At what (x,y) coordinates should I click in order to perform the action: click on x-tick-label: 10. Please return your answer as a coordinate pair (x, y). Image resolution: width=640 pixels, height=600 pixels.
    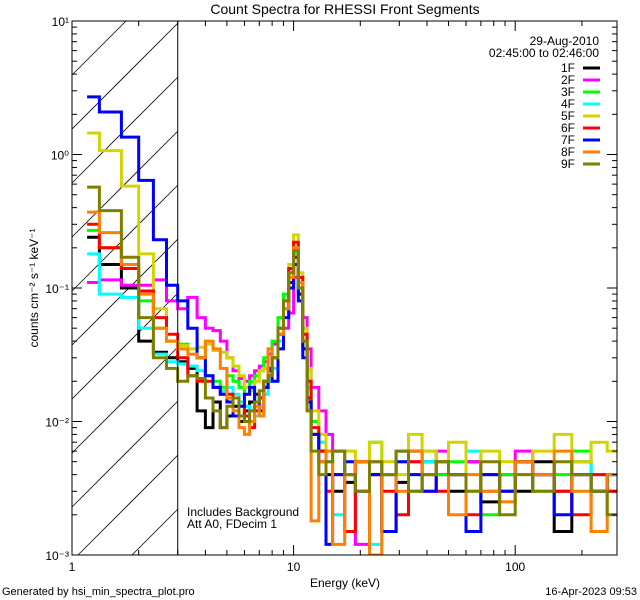
    Looking at the image, I should click on (294, 567).